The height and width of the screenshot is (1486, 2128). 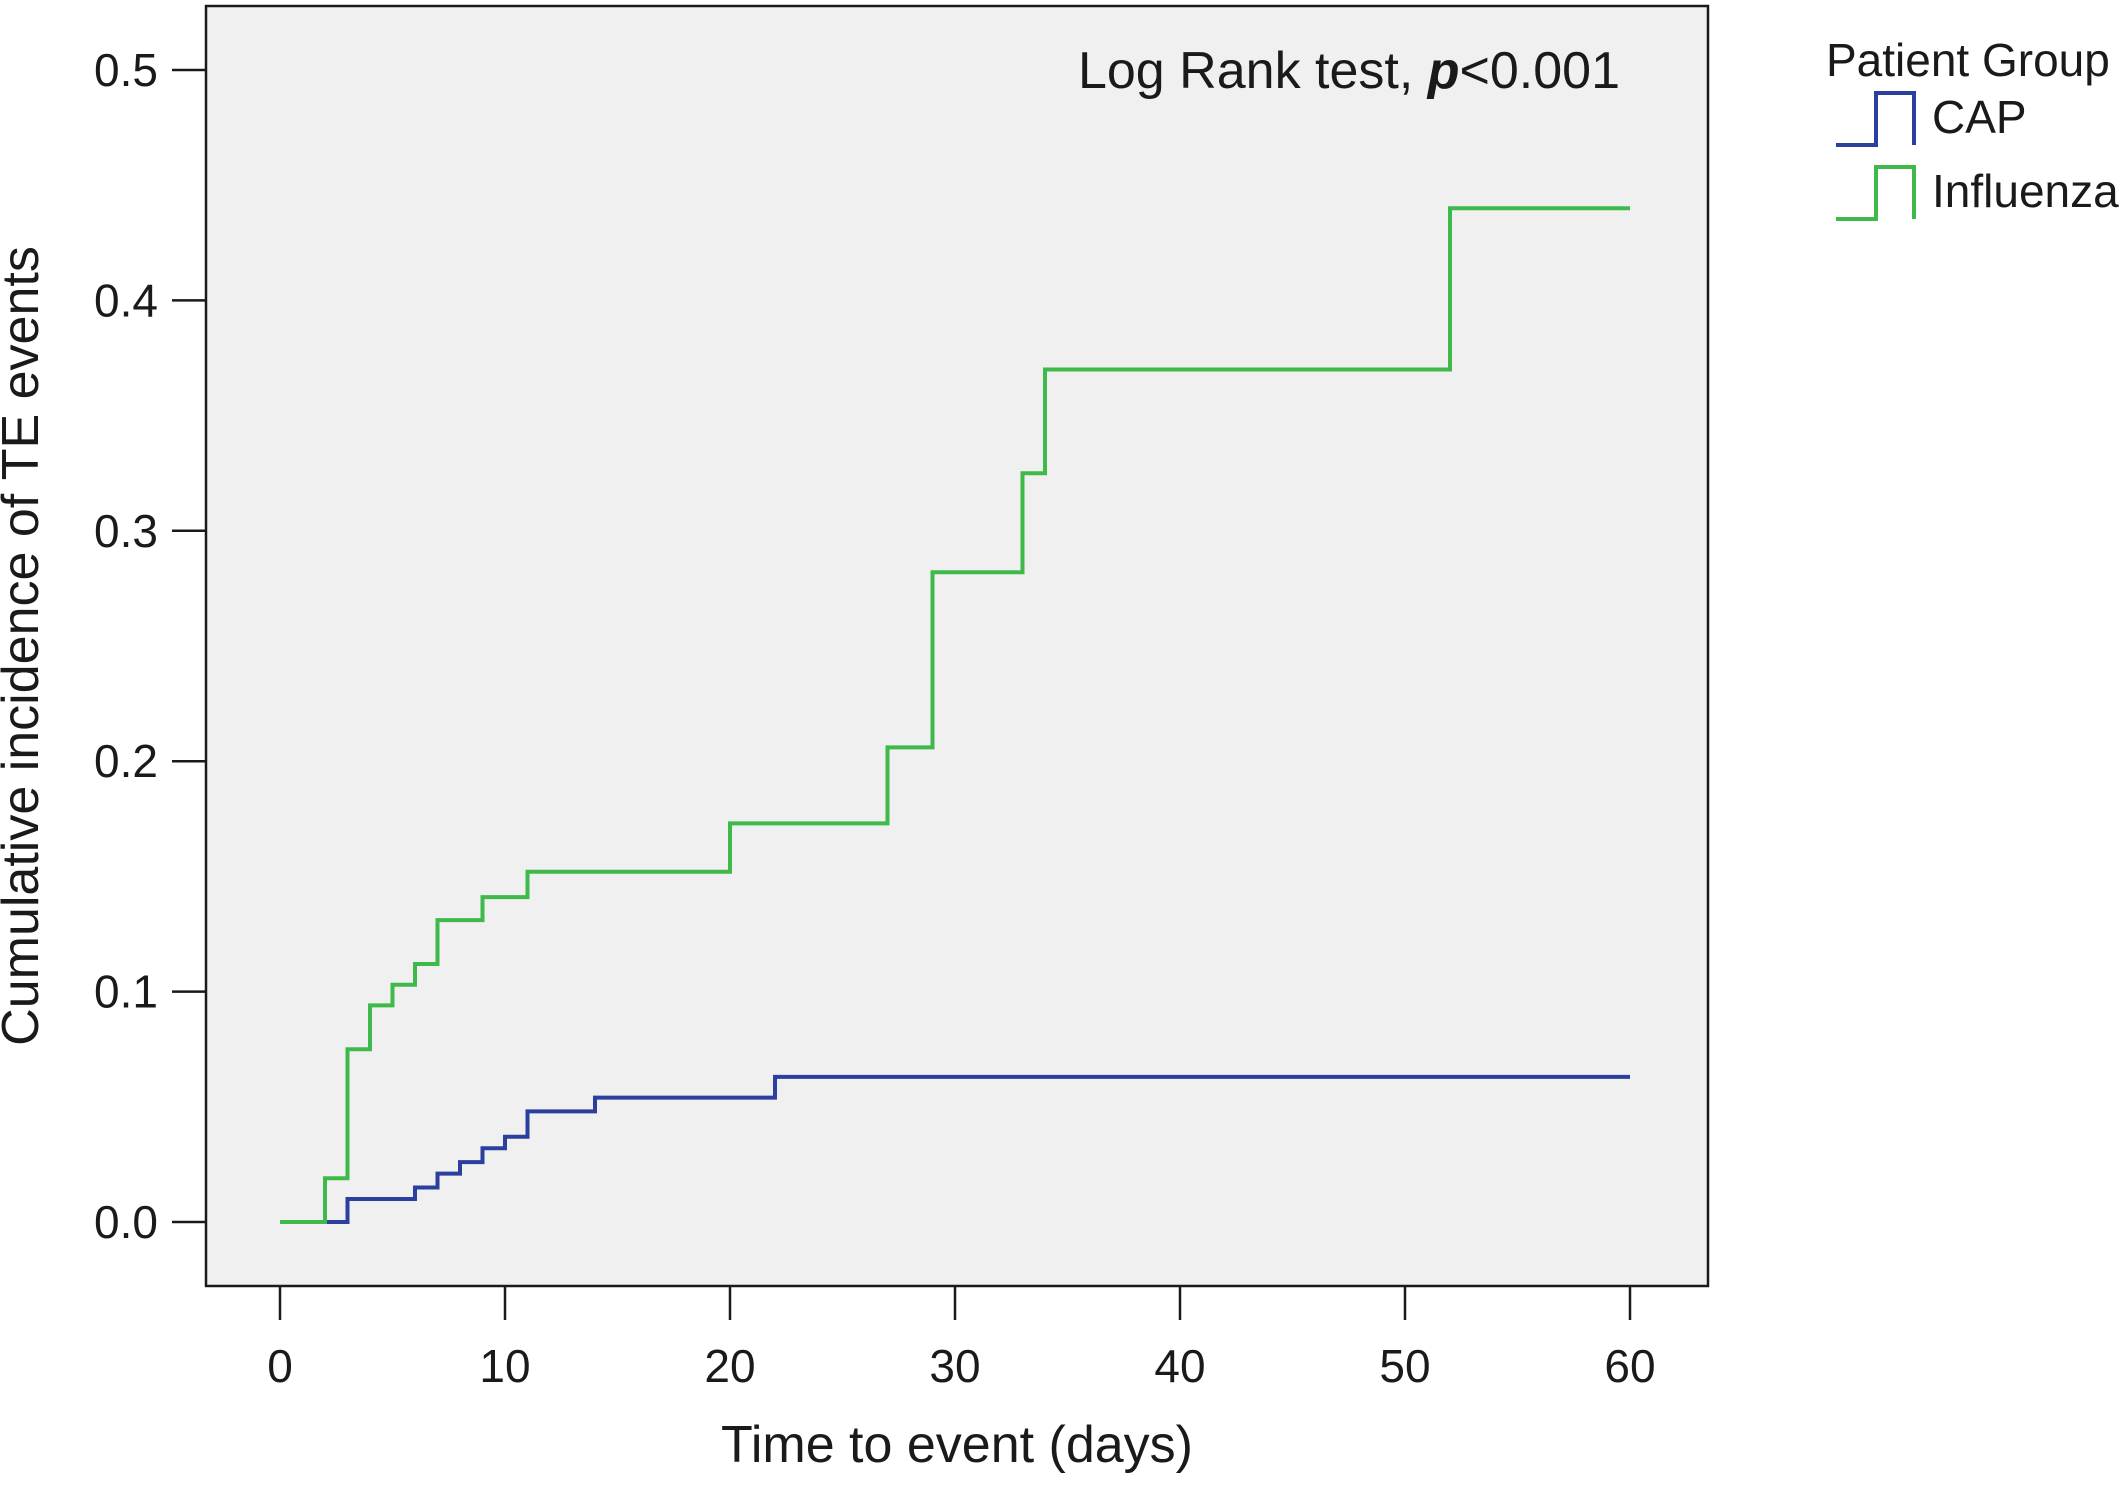 I want to click on y-axis-title: Cumulative incidence of TE events, so click(x=25, y=646).